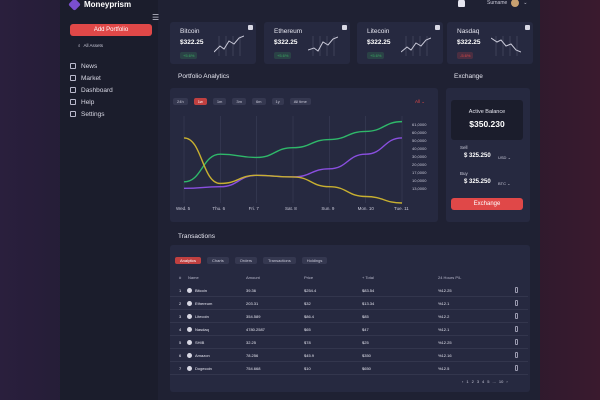  I want to click on sidebar-item-market: Market, so click(91, 78).